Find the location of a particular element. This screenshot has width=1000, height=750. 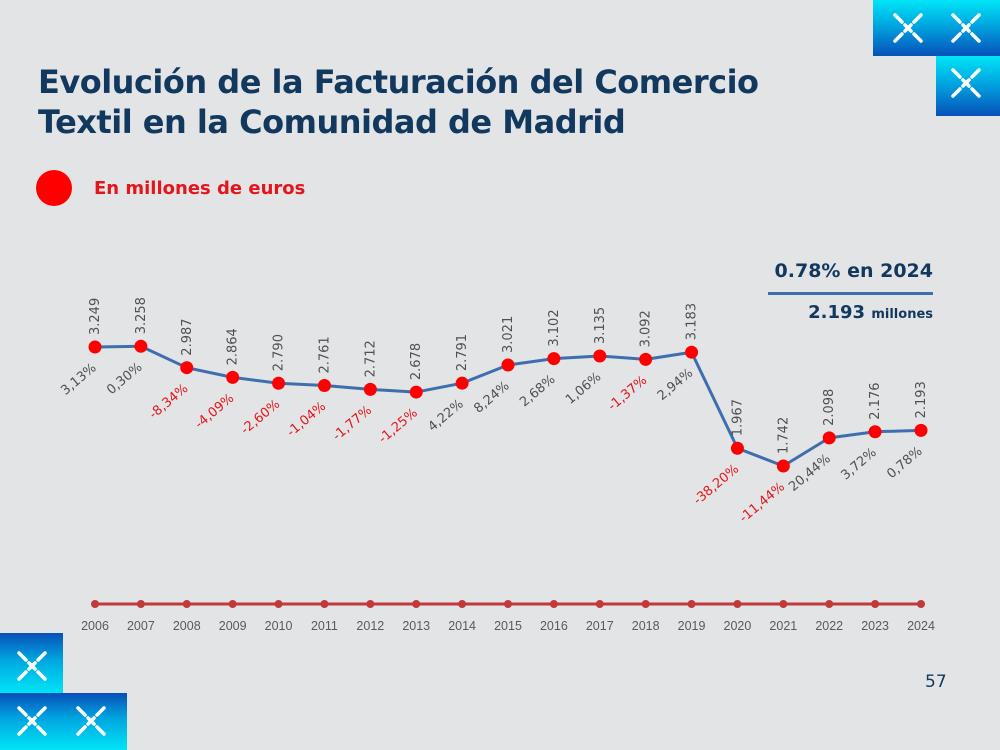

value-label: 3.183 is located at coordinates (692, 321).